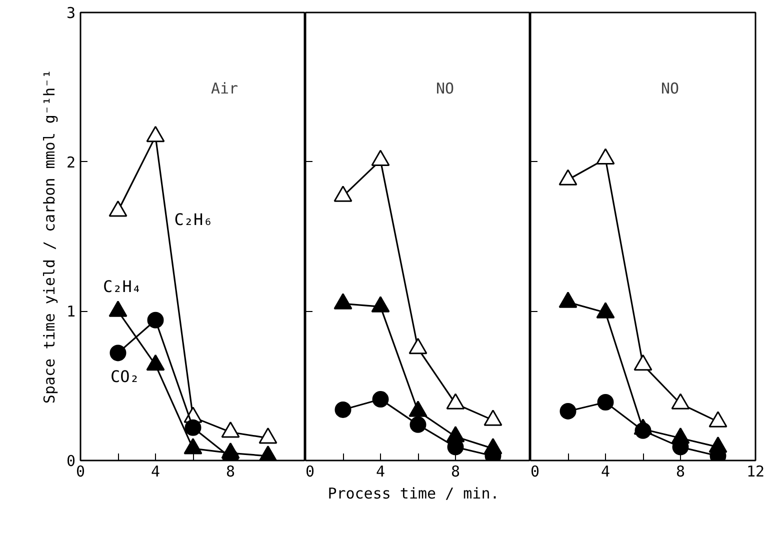 The image size is (769, 546). Describe the element at coordinates (49, 236) in the screenshot. I see `y-axis-title: Space time yield / carbon mmol g⁻¹h⁻¹` at that location.